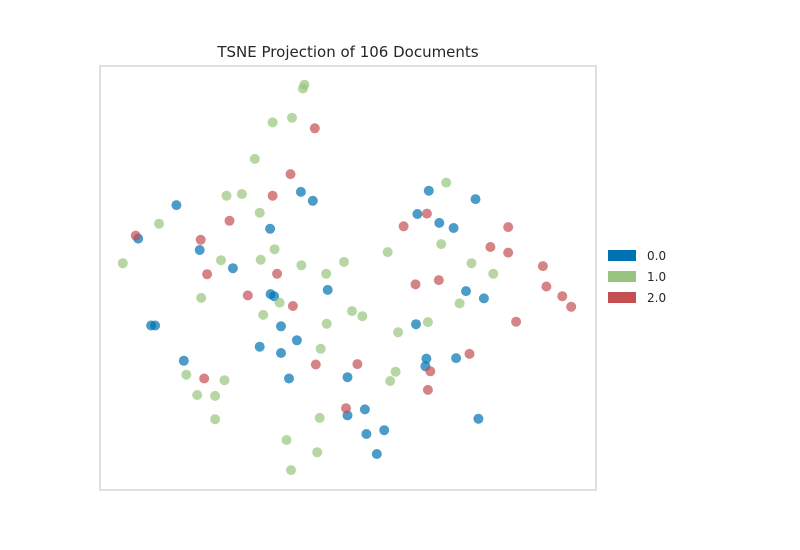 The width and height of the screenshot is (800, 550). I want to click on legend-label-2: 2.0, so click(656, 298).